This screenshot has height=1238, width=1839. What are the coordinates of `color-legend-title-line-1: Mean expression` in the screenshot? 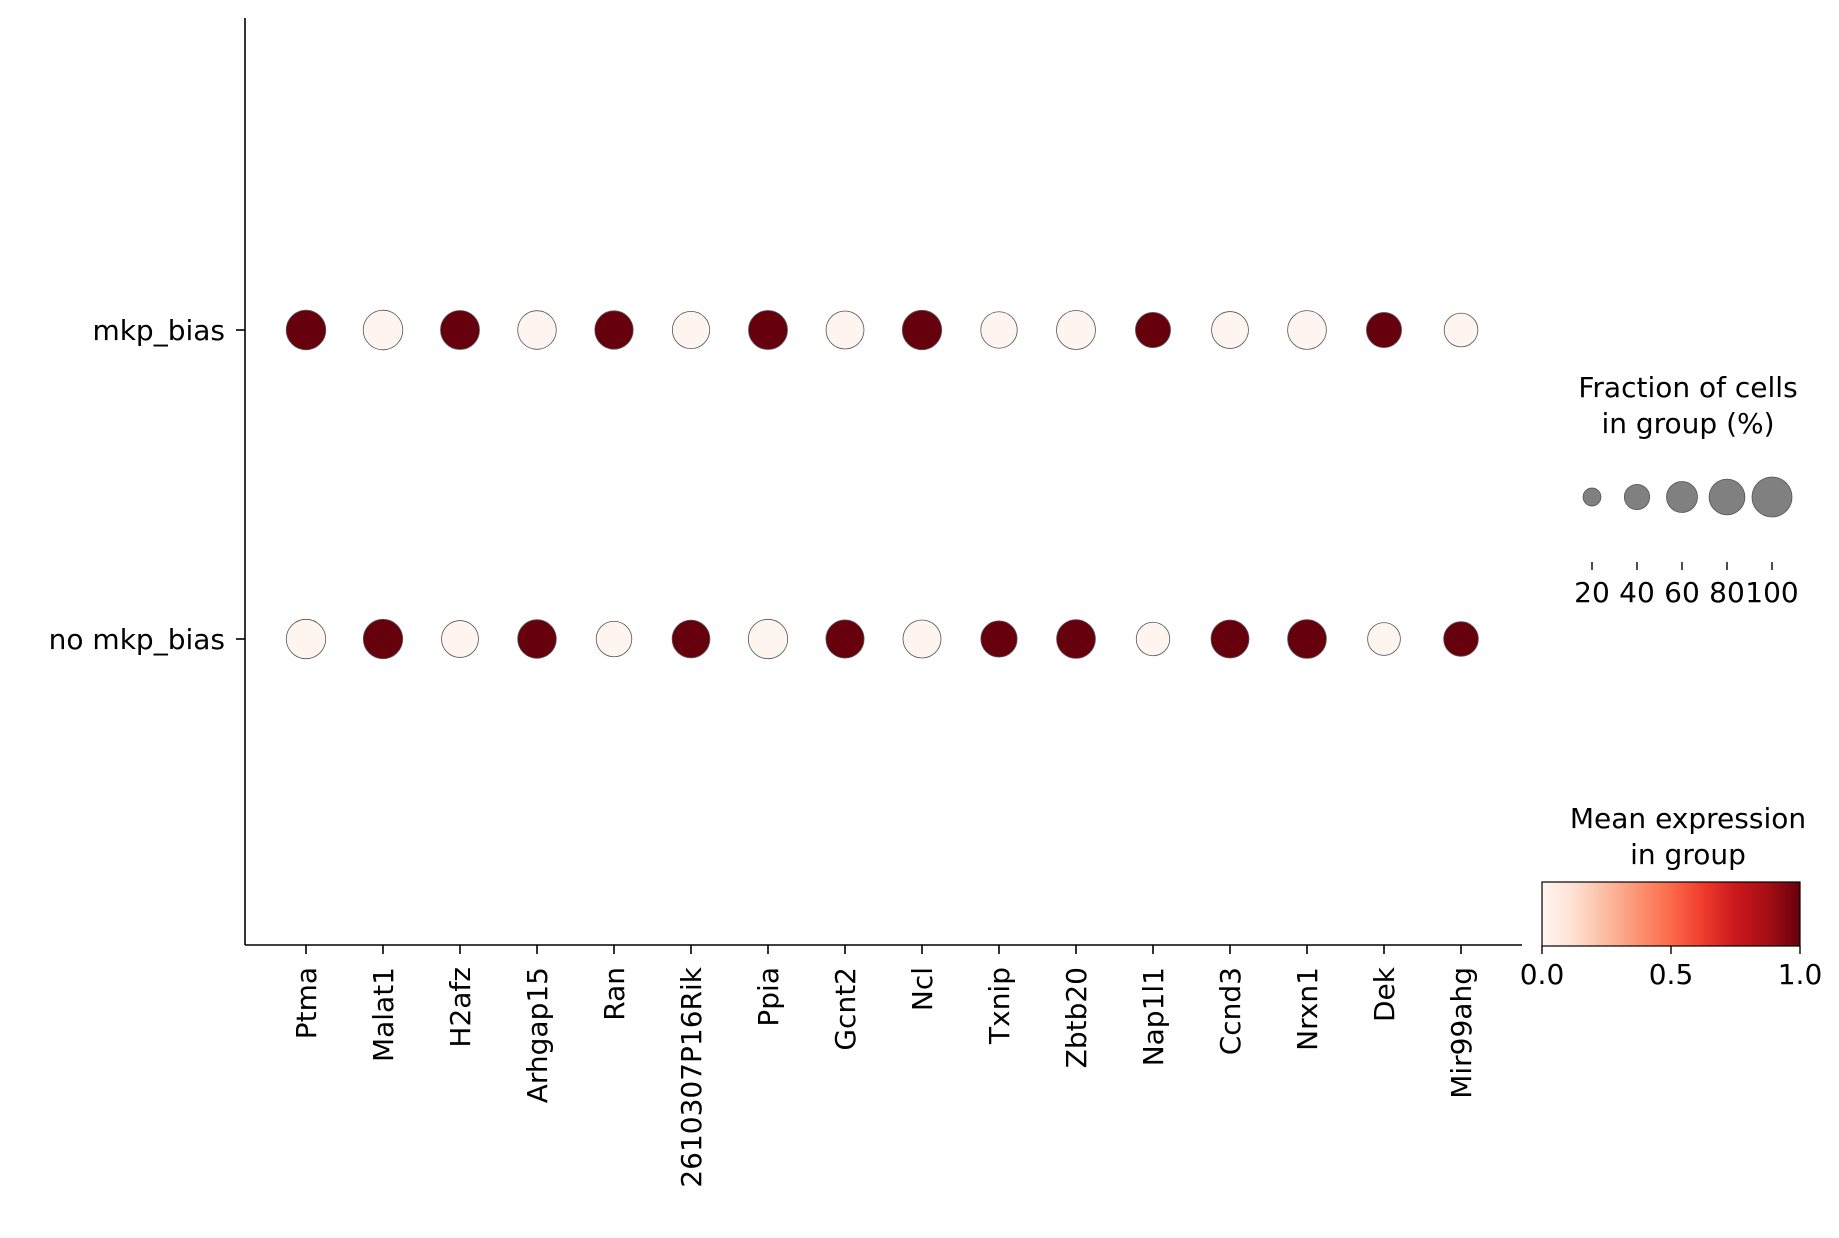 It's located at (1688, 818).